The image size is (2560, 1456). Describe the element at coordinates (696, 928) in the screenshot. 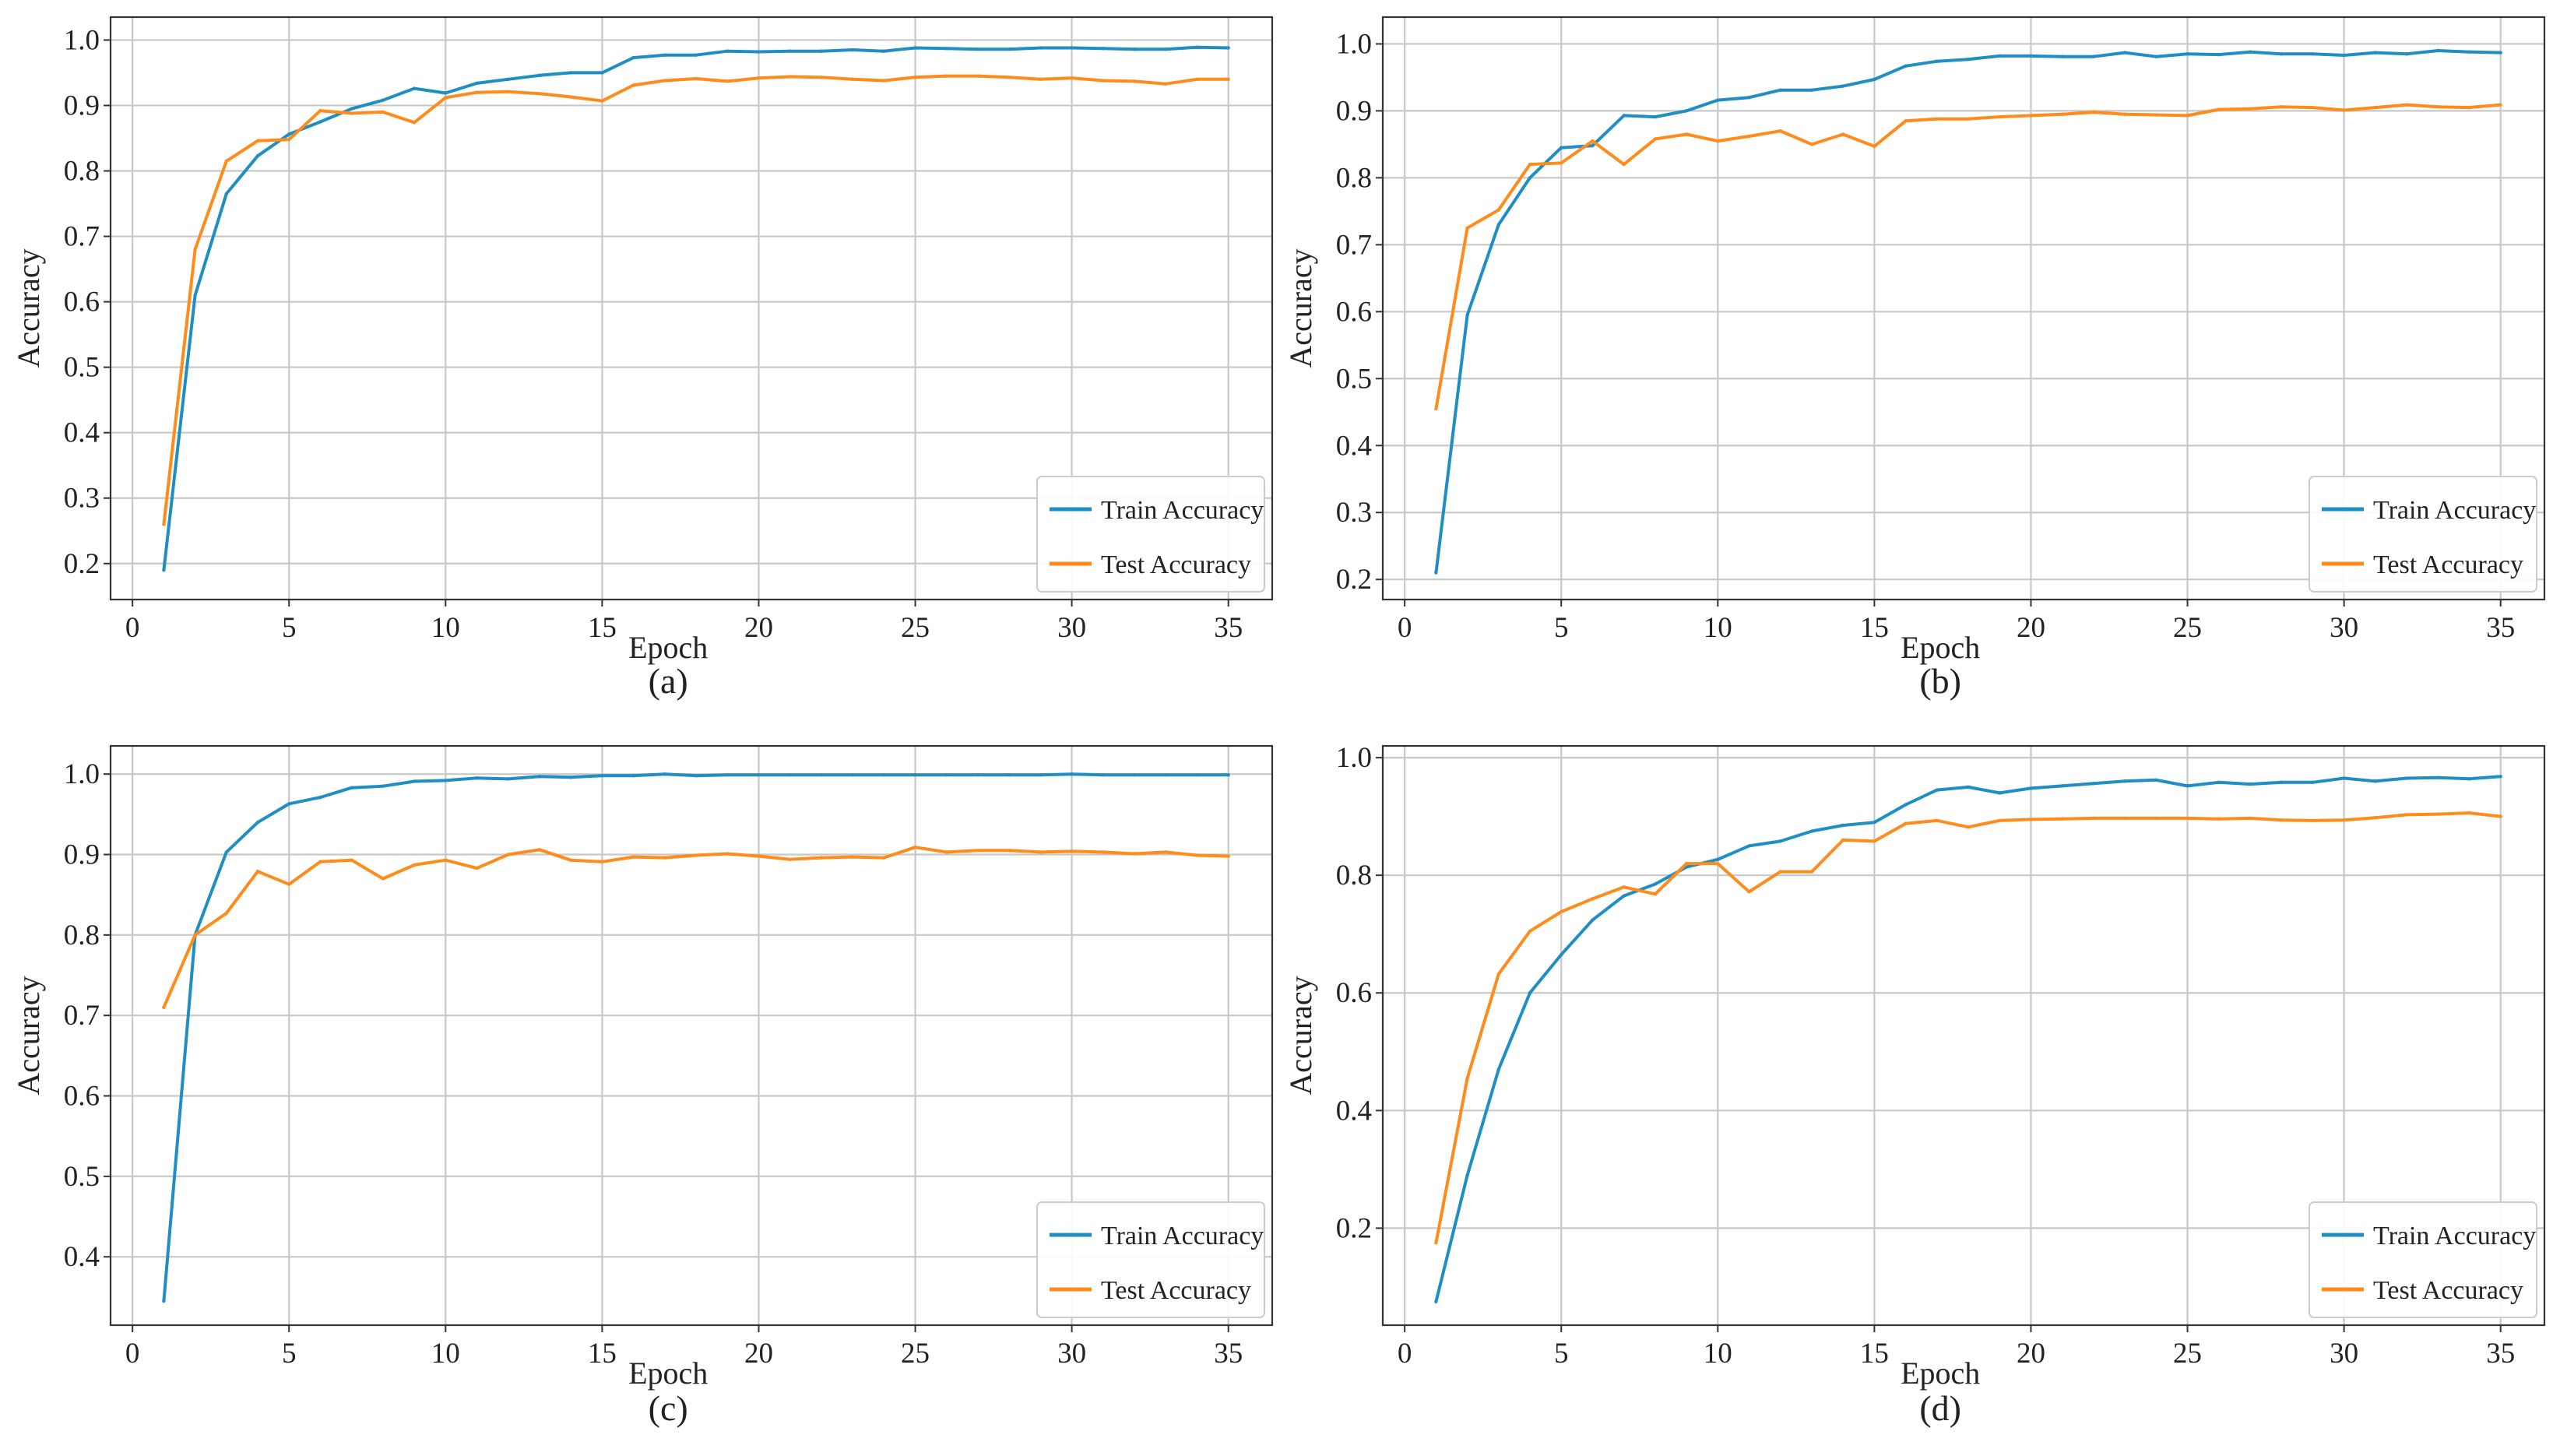

I see `test-points` at that location.